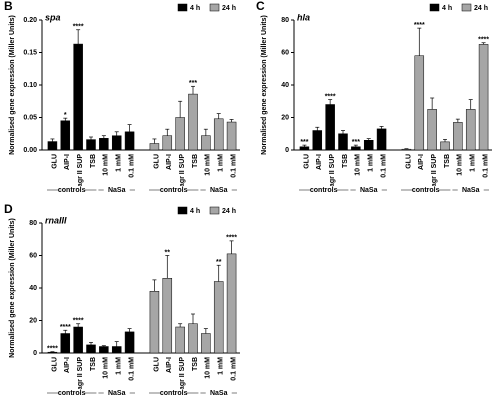 This screenshot has width=500, height=405. What do you see at coordinates (56, 220) in the screenshot?
I see `chart-title: rnaIII` at bounding box center [56, 220].